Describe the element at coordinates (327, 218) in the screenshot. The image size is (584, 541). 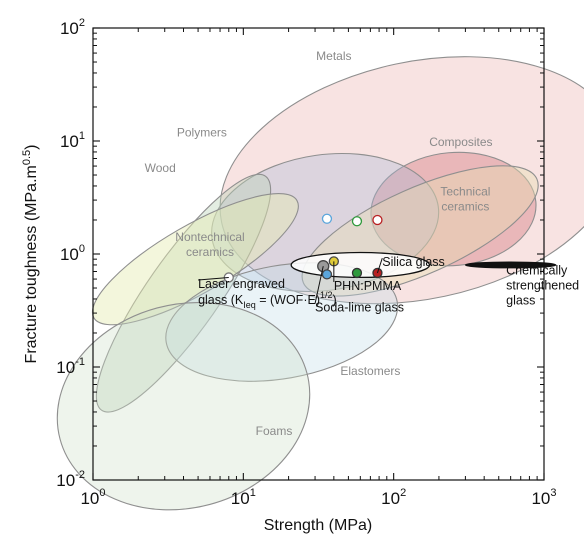
I see `point-open-blue` at that location.